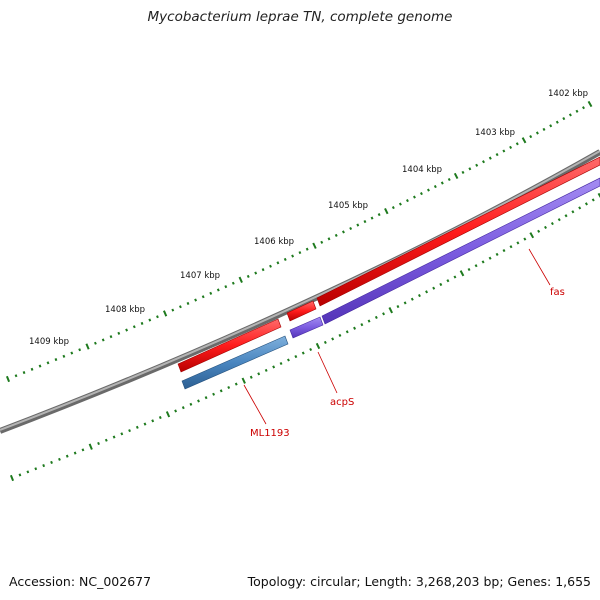  I want to click on kbp-label-1405: 1405 kbp, so click(348, 206).